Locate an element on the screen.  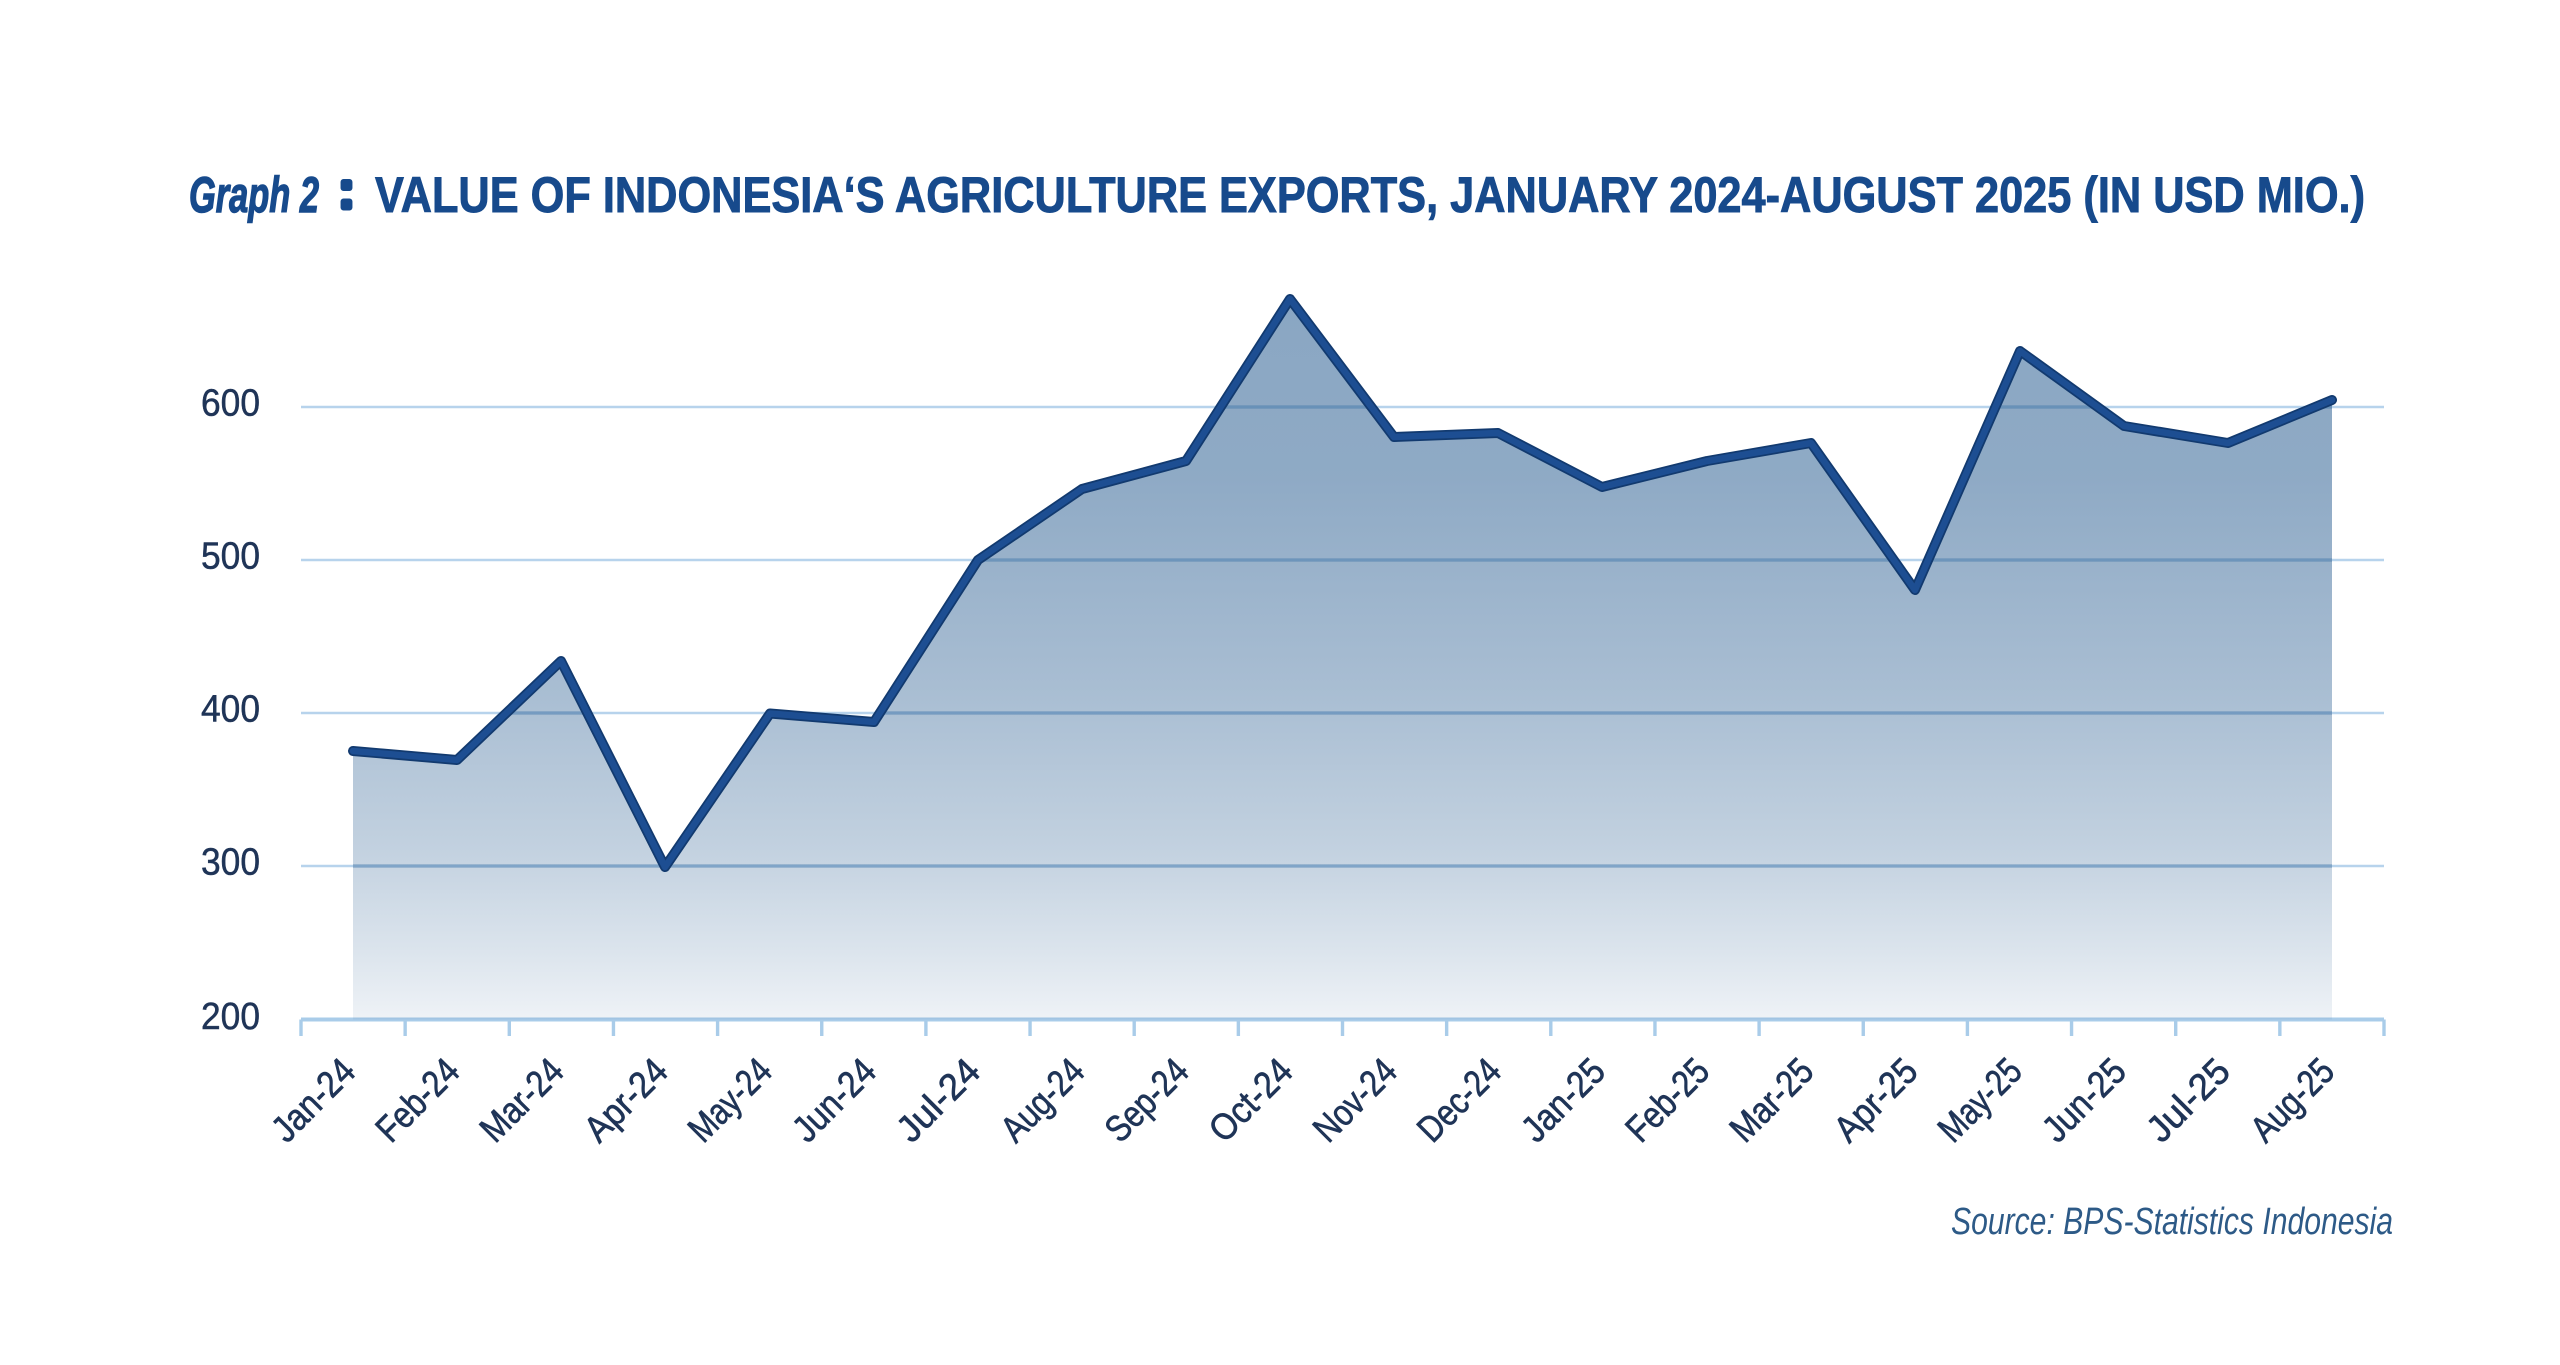
svg-text: Feb-25 is located at coordinates (1668, 1100).